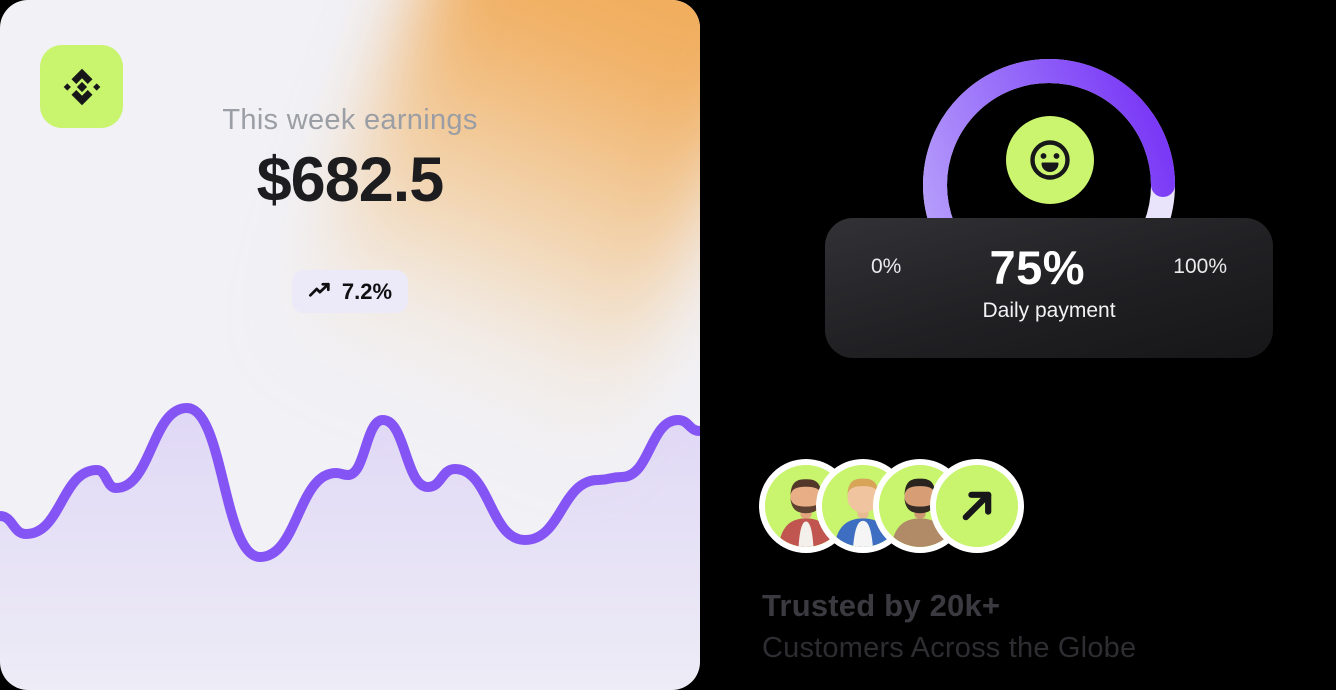 This screenshot has height=690, width=1336. What do you see at coordinates (881, 605) in the screenshot?
I see `trusted-title: Trusted by 20k+` at bounding box center [881, 605].